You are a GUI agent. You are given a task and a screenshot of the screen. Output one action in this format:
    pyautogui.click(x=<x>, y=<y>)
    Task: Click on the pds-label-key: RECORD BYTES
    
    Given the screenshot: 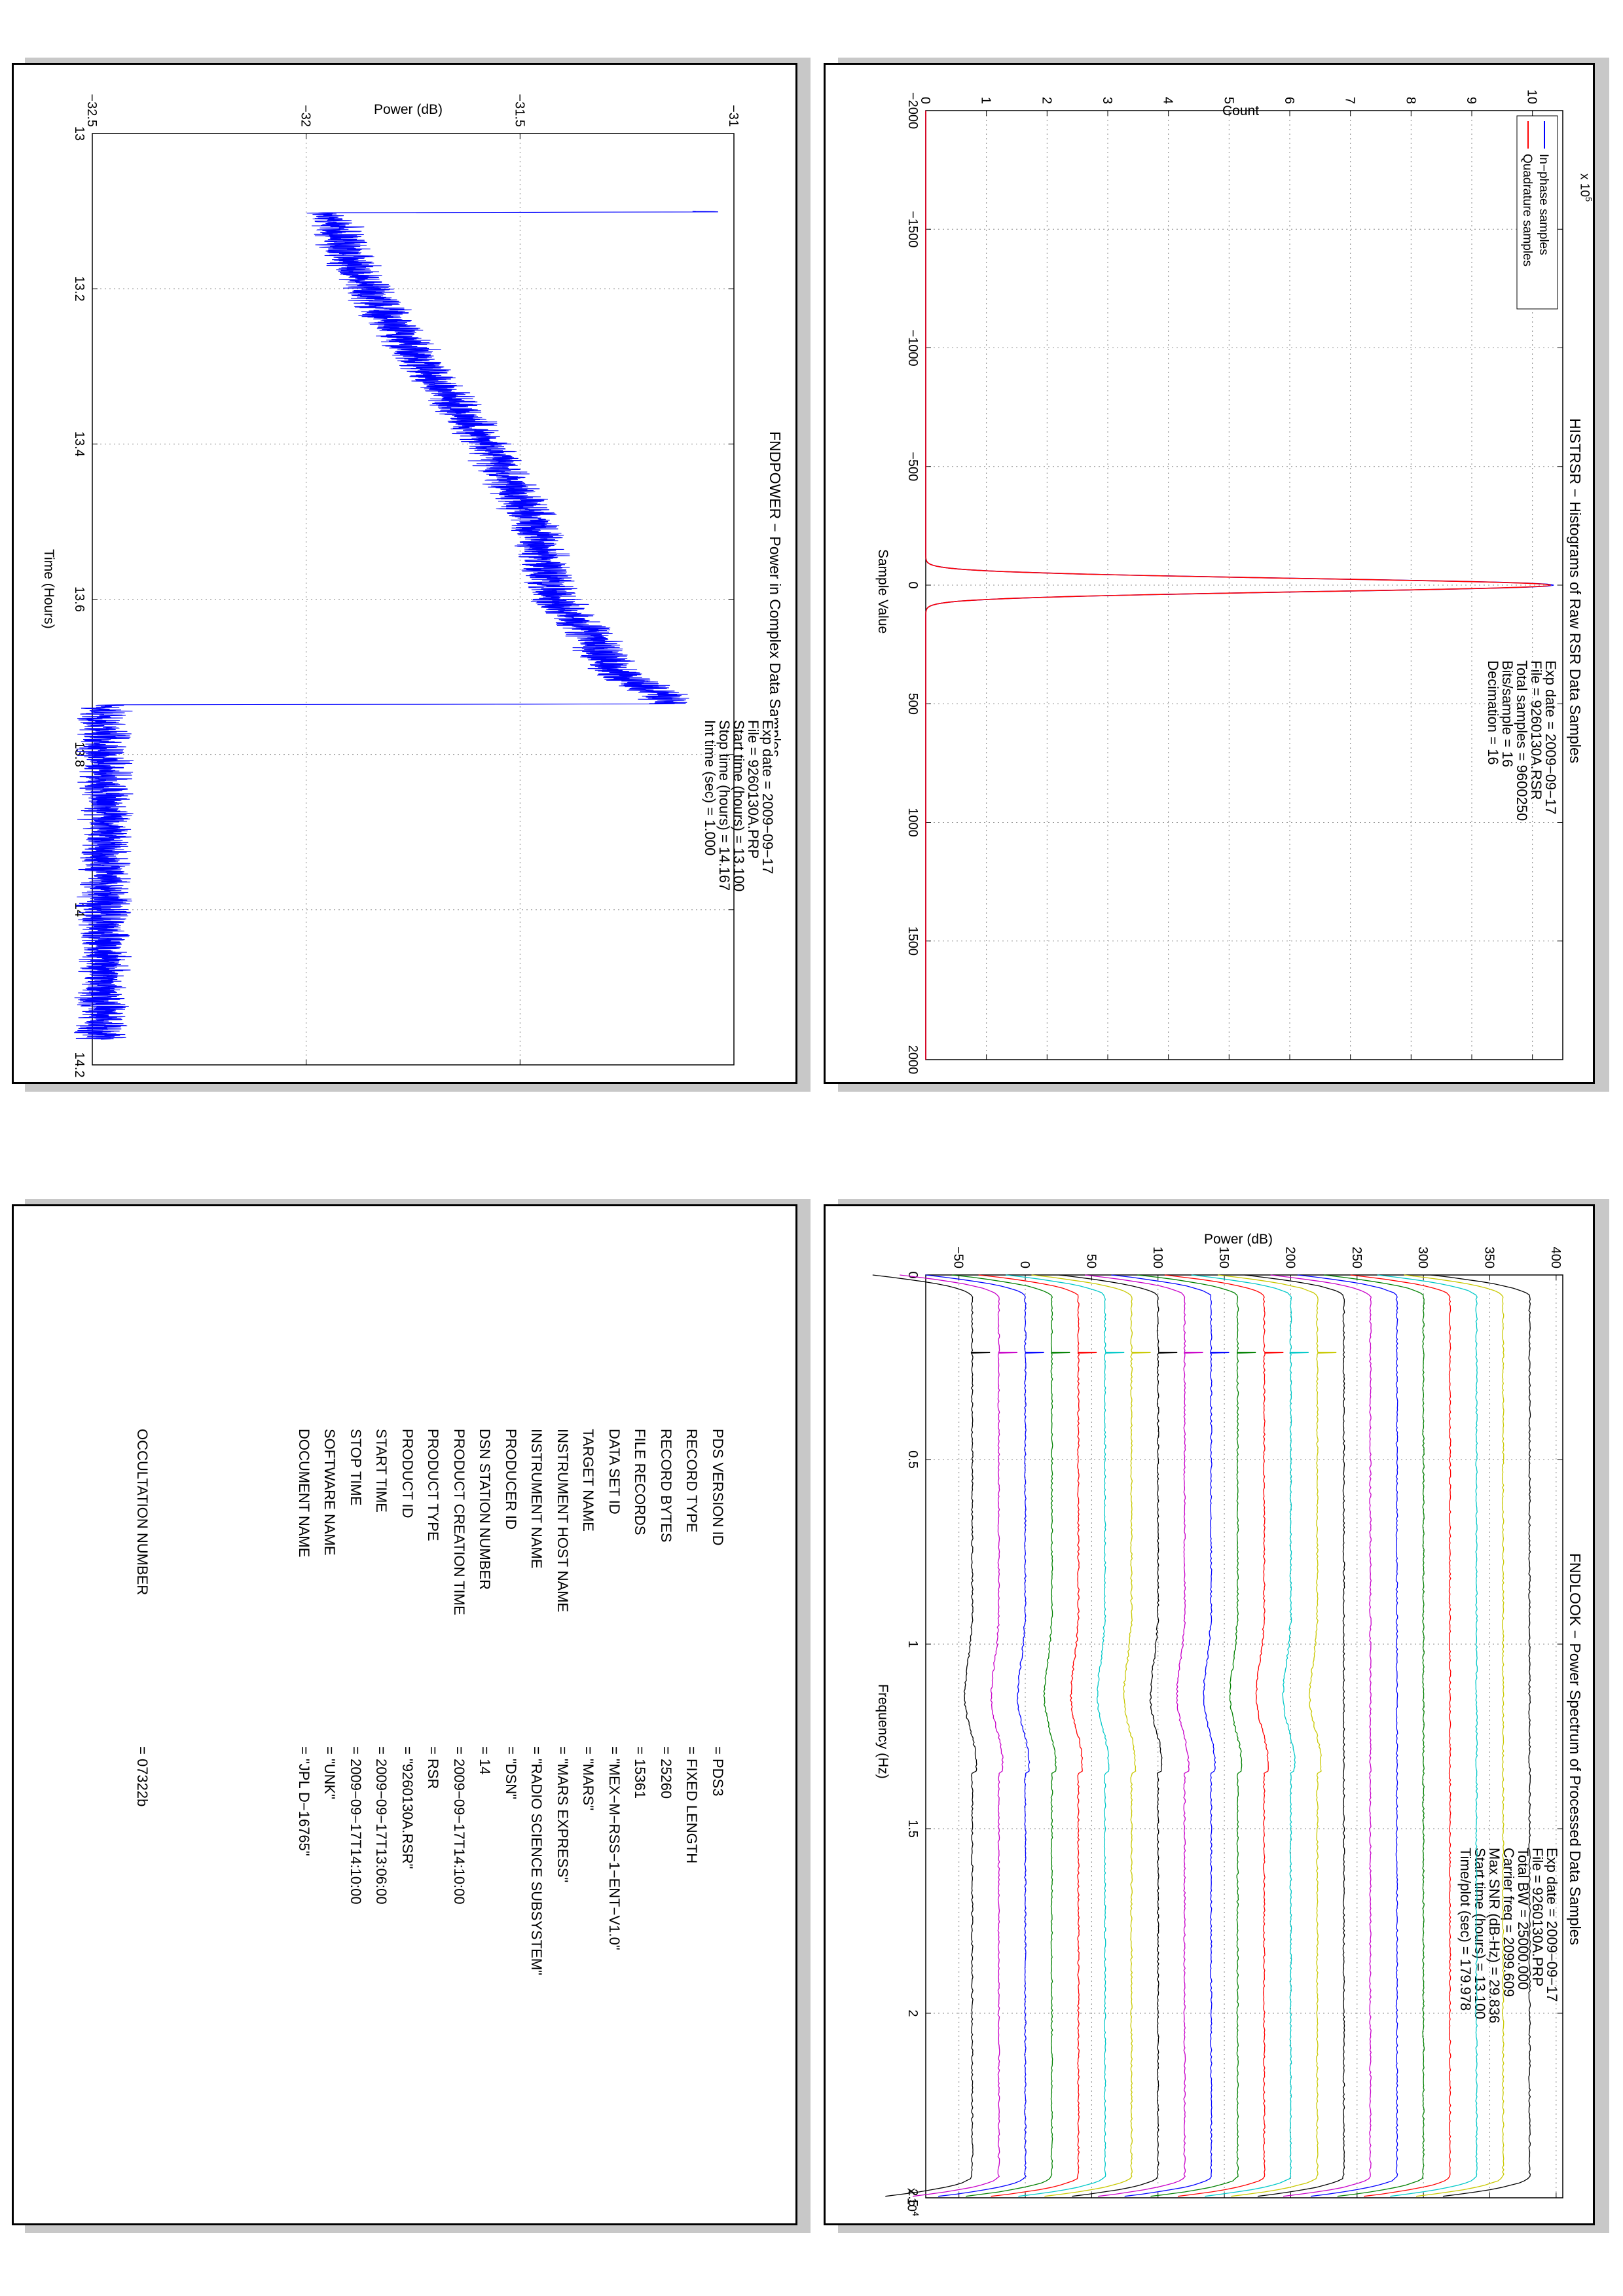 What is the action you would take?
    pyautogui.click(x=666, y=1486)
    